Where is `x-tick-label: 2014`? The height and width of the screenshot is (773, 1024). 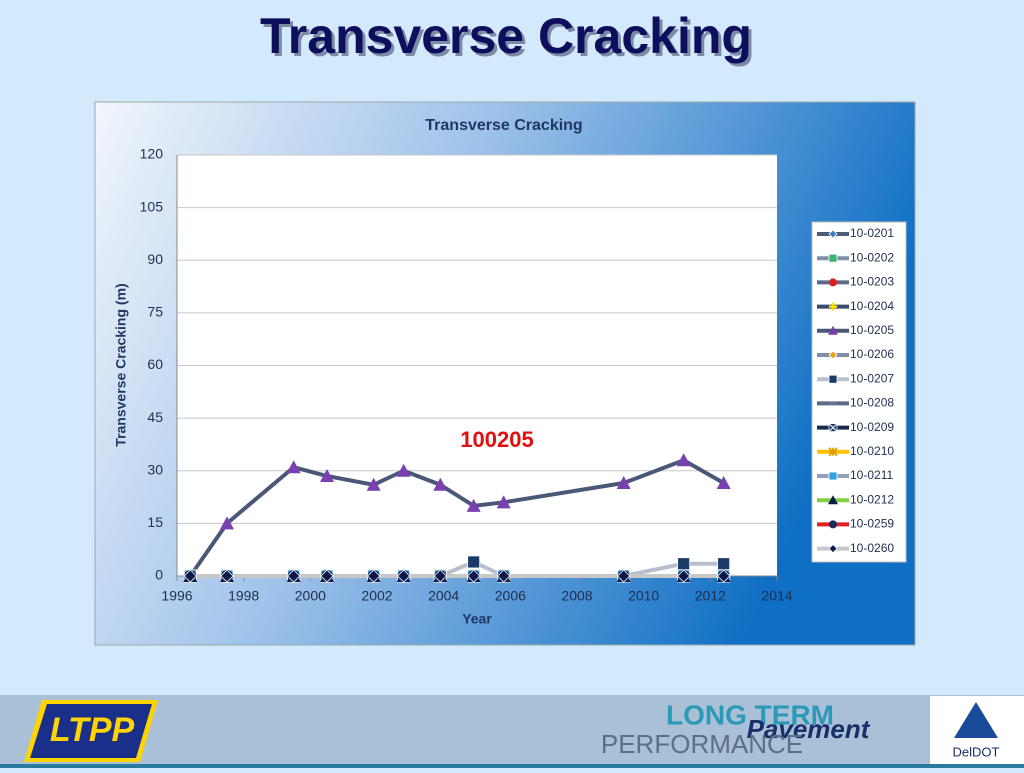 x-tick-label: 2014 is located at coordinates (776, 596).